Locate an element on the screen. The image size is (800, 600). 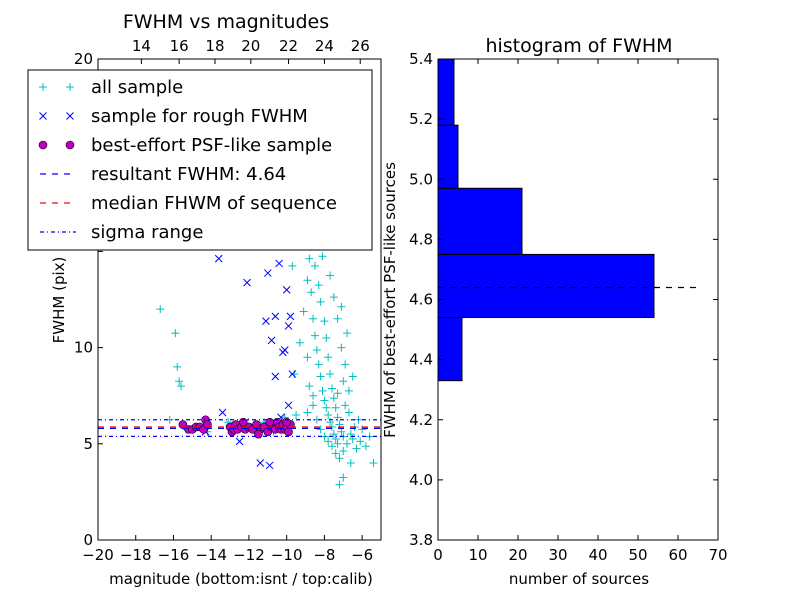
y-tick-label: 4.4 is located at coordinates (421, 360).